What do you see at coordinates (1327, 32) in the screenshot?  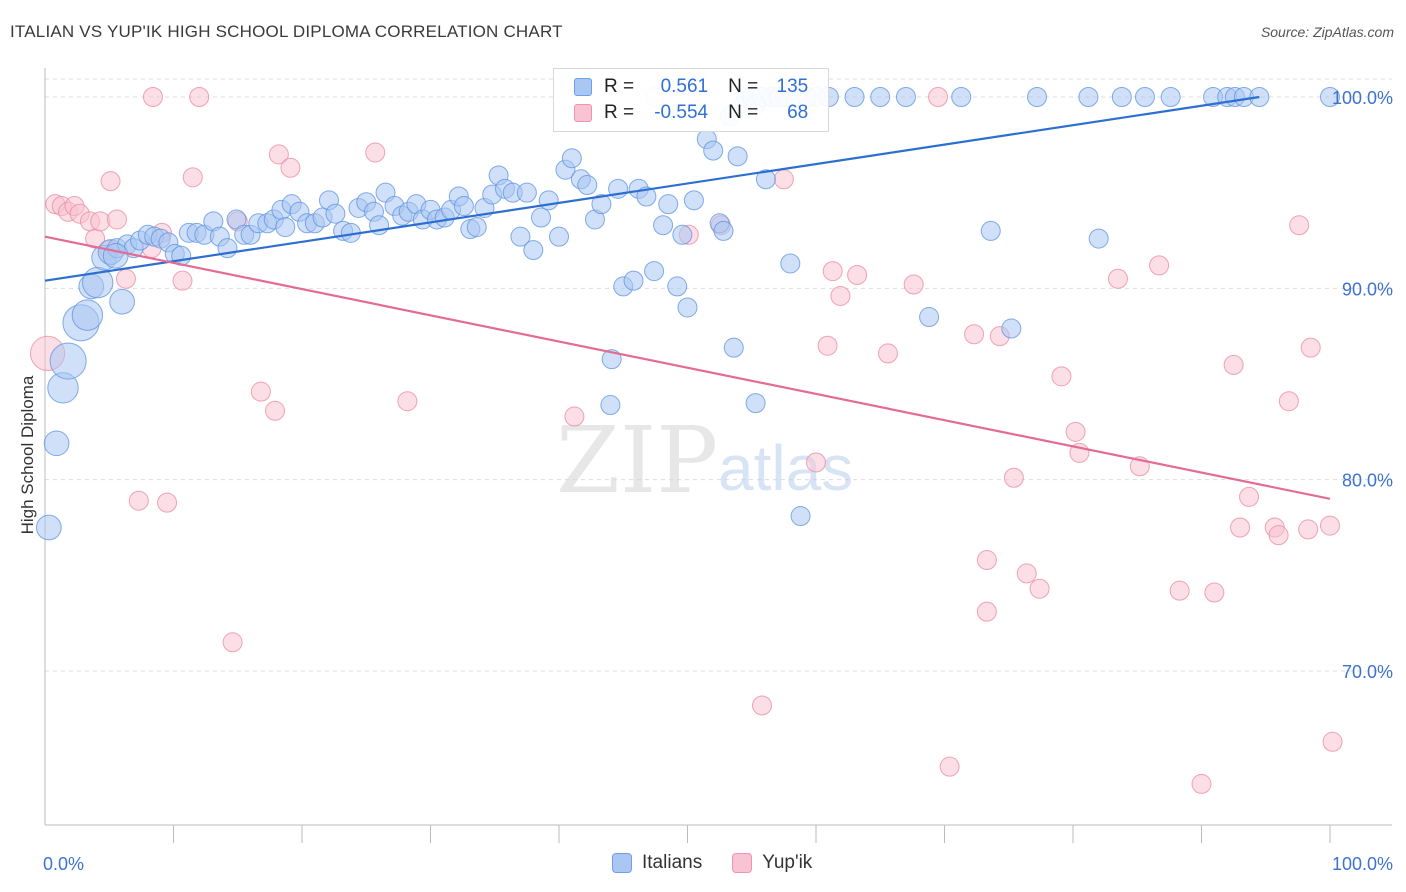 I see `source-credit: Source: ZipAtlas.com` at bounding box center [1327, 32].